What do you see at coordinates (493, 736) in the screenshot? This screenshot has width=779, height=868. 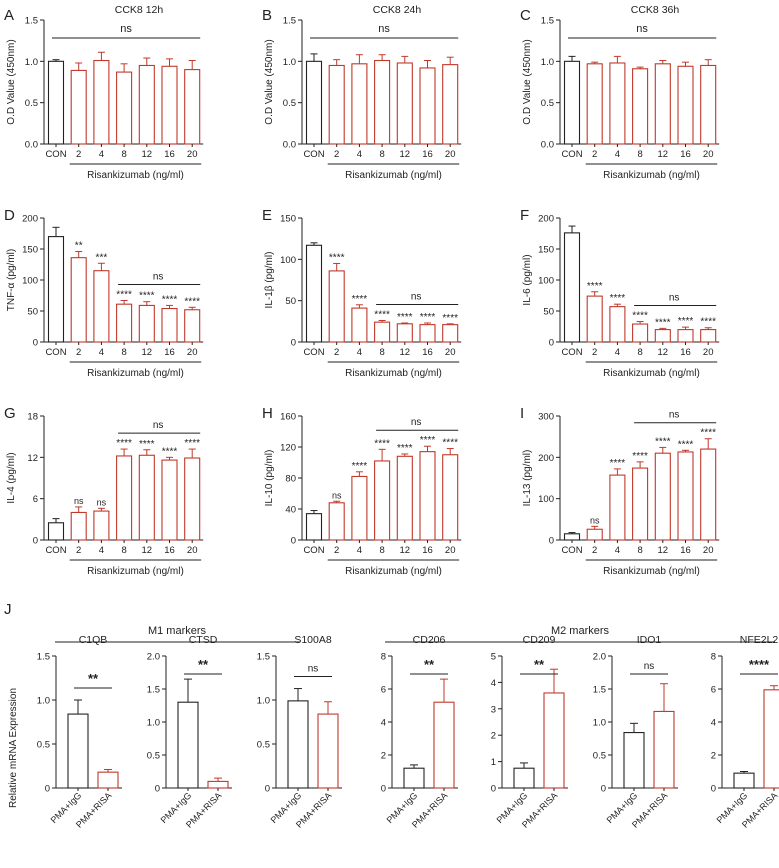 I see `y-tick-label: 2` at bounding box center [493, 736].